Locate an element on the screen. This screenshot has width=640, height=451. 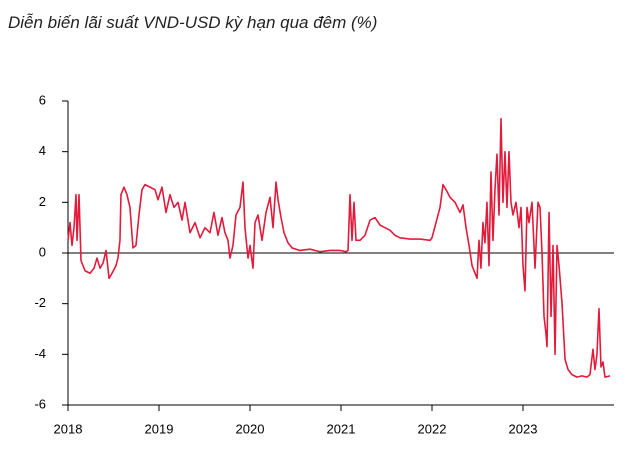
x-tick-label: 2023 is located at coordinates (523, 428).